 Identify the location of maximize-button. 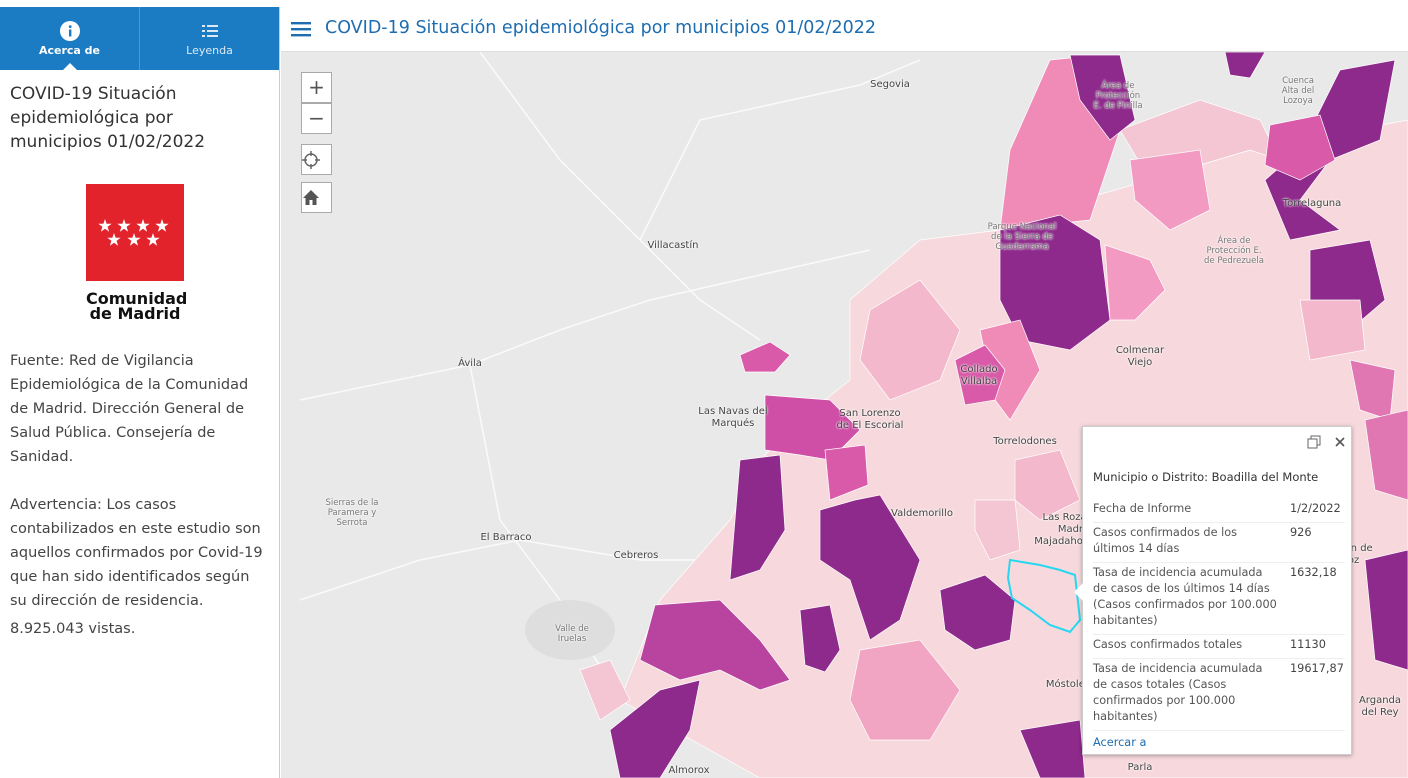
(1314, 442).